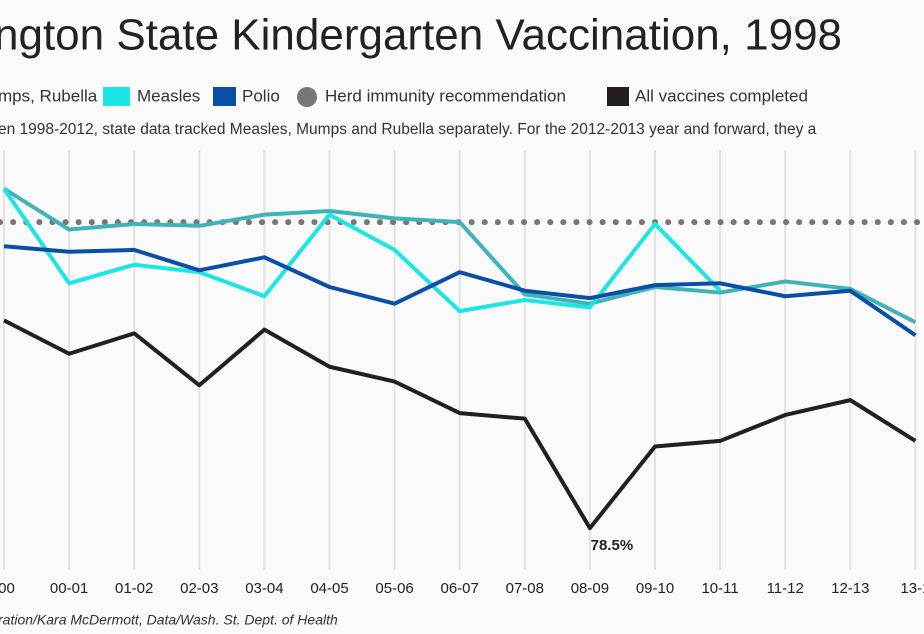 This screenshot has height=634, width=924. Describe the element at coordinates (912, 588) in the screenshot. I see `x-tick-label: 13-1` at that location.